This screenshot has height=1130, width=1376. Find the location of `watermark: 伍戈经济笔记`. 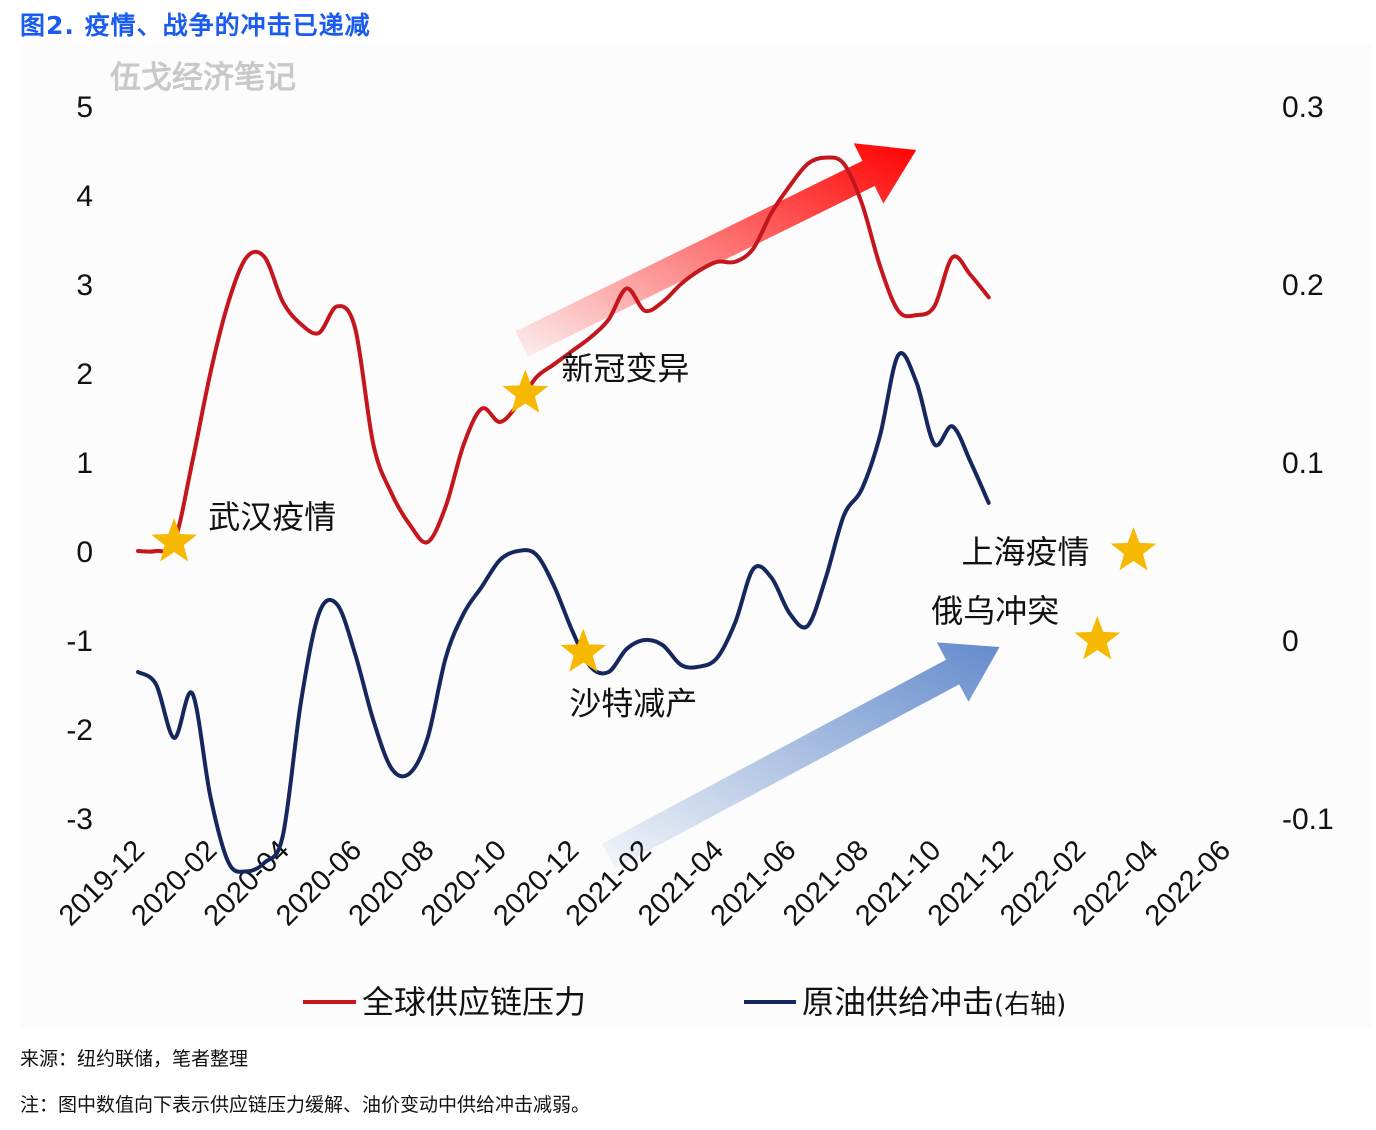

watermark: 伍戈经济笔记 is located at coordinates (203, 77).